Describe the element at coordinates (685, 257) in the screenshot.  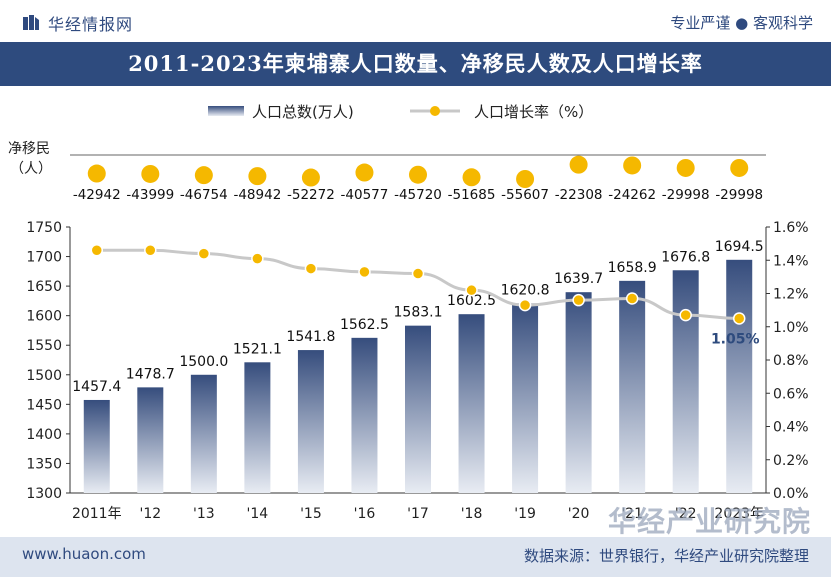
I see `population-data-label: 1676.8` at that location.